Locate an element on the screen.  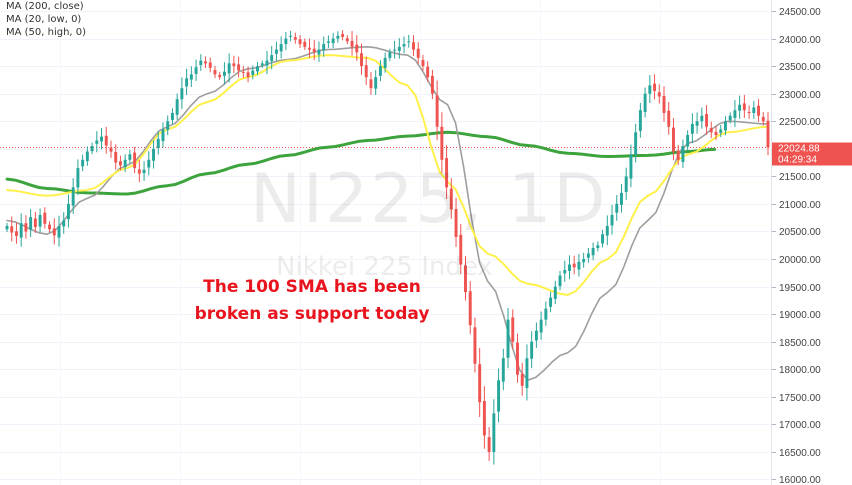
annotation-line-2: broken as support today is located at coordinates (312, 314).